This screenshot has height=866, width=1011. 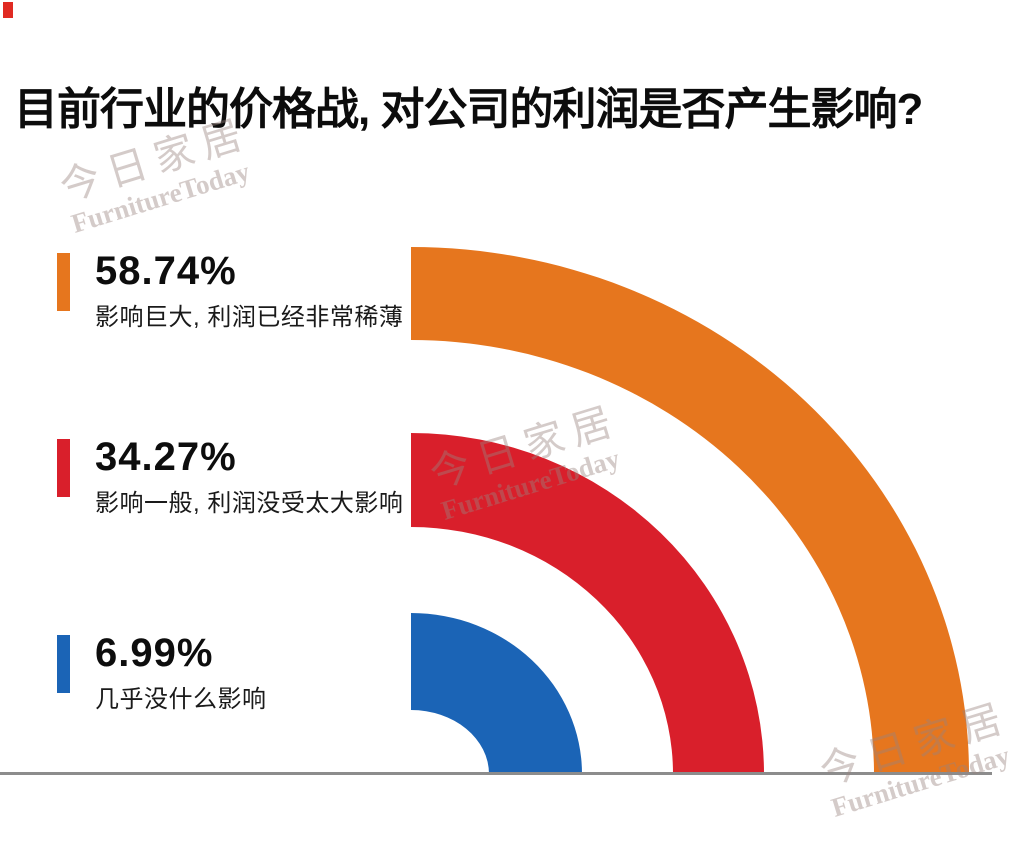 What do you see at coordinates (249, 503) in the screenshot?
I see `legend-label: 影响一般, 利润没受太大影响` at bounding box center [249, 503].